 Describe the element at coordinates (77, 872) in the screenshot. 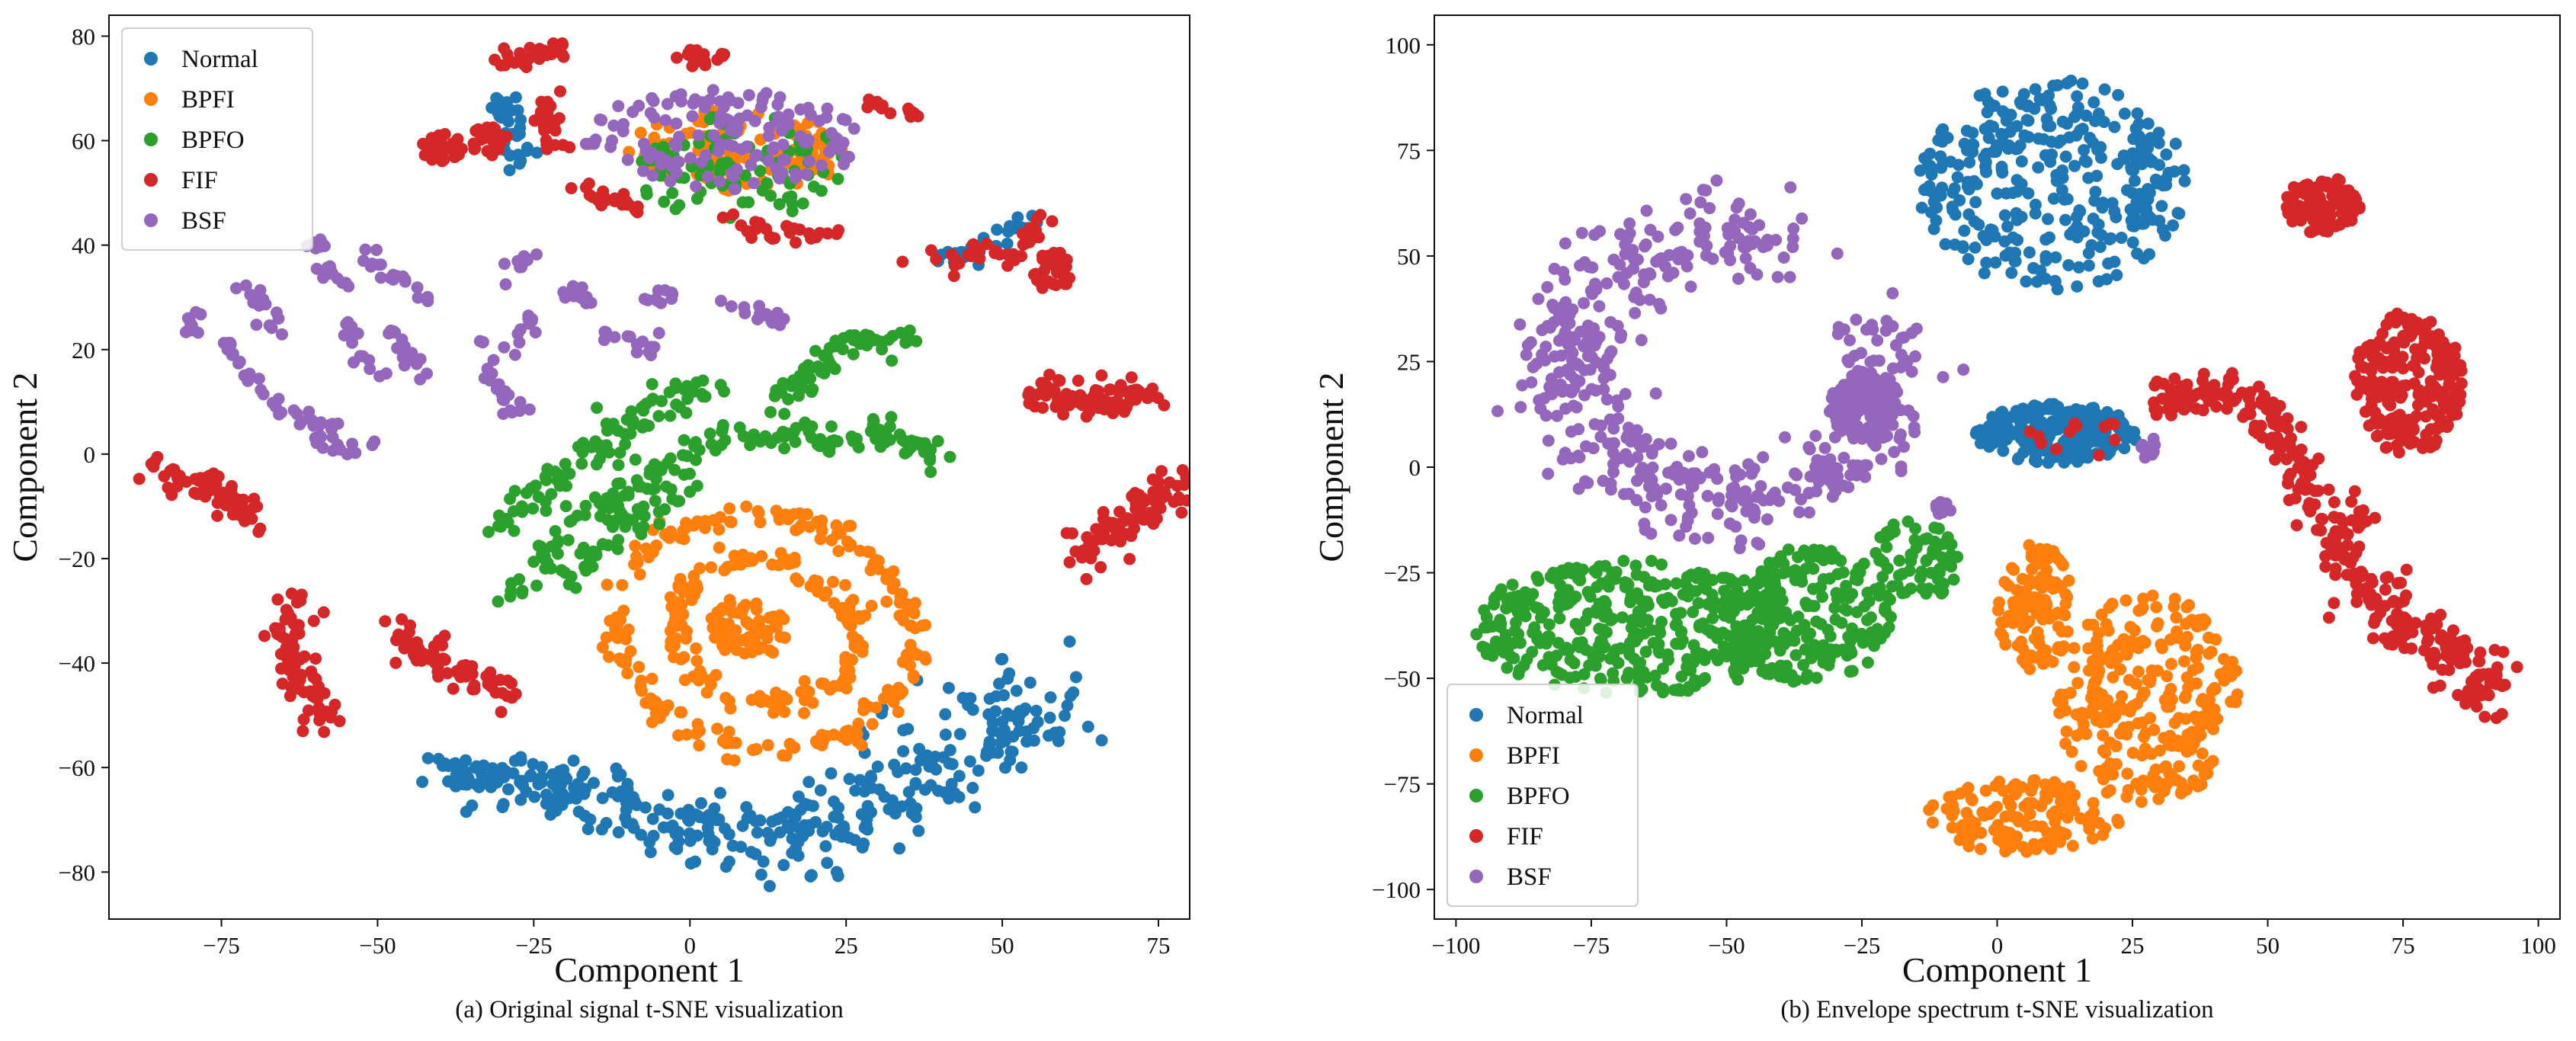

I see `y-tick-label: −80` at that location.